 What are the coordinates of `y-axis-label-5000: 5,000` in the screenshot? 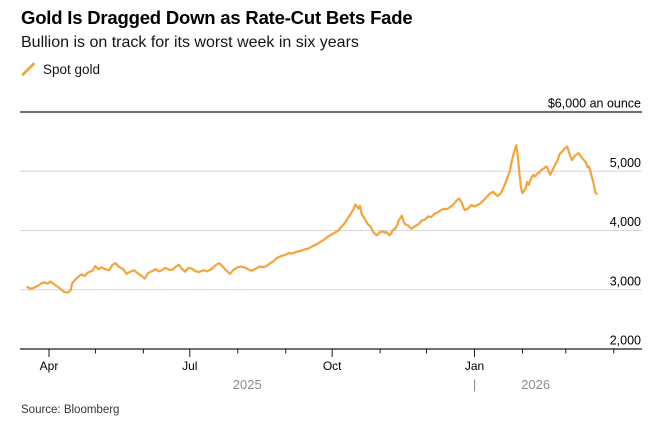 It's located at (625, 163).